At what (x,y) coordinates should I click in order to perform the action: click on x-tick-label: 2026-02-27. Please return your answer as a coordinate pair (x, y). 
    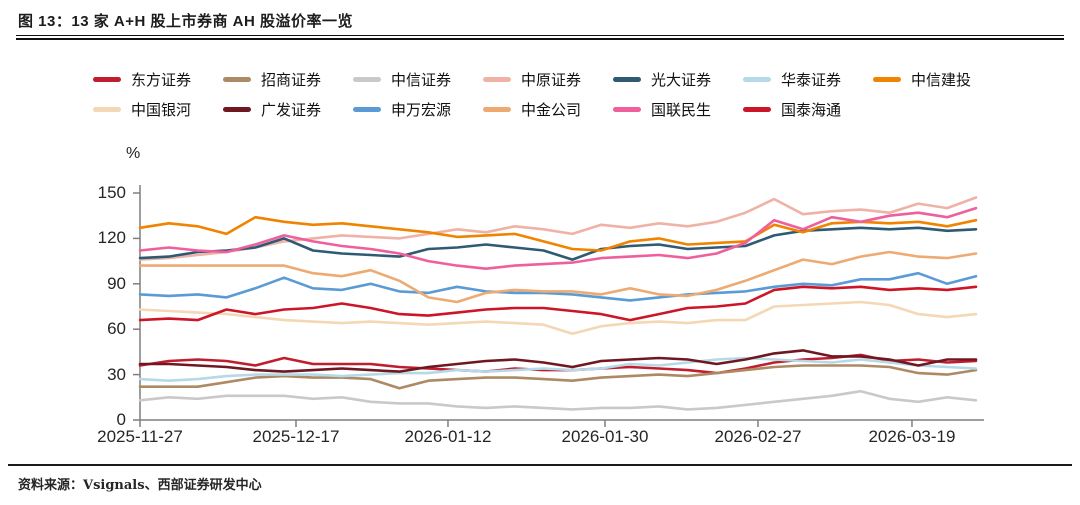
    Looking at the image, I should click on (758, 436).